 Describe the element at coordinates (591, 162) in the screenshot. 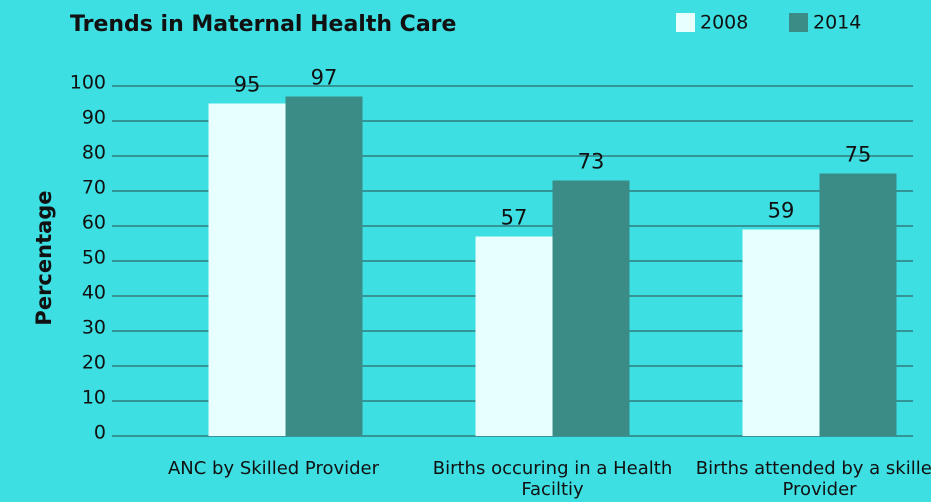

I see `value-label: 73` at that location.